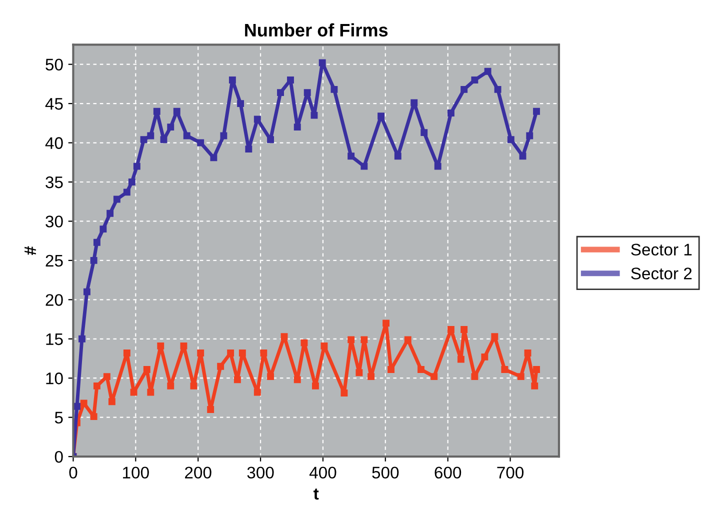  What do you see at coordinates (54, 143) in the screenshot?
I see `y-tick-label: 40` at bounding box center [54, 143].